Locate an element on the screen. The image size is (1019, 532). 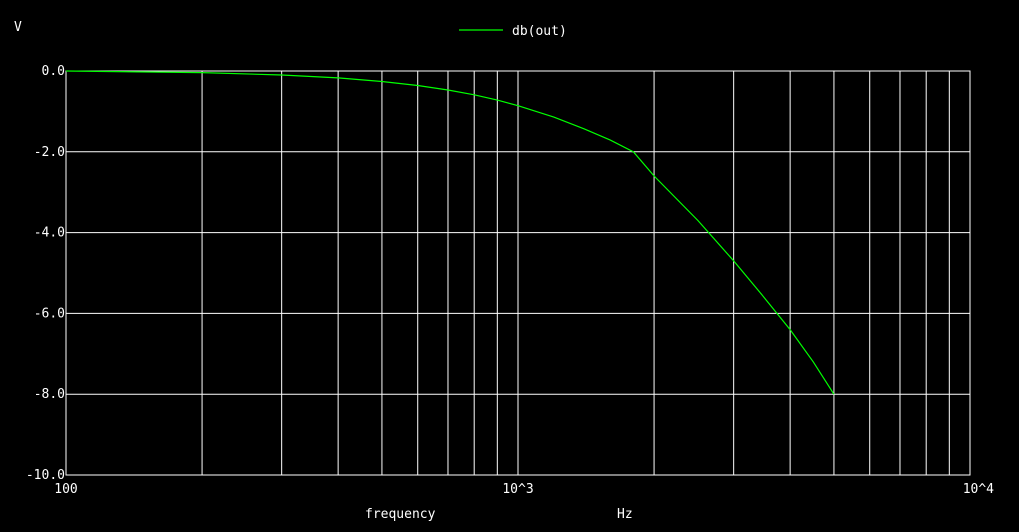
x-tick-label: 100 is located at coordinates (65, 489).